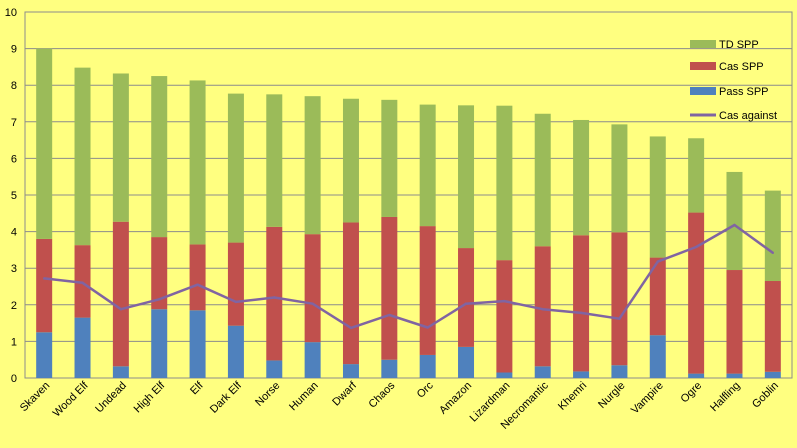 The height and width of the screenshot is (448, 797). What do you see at coordinates (765, 395) in the screenshot?
I see `x-tick-label: Goblin` at bounding box center [765, 395].